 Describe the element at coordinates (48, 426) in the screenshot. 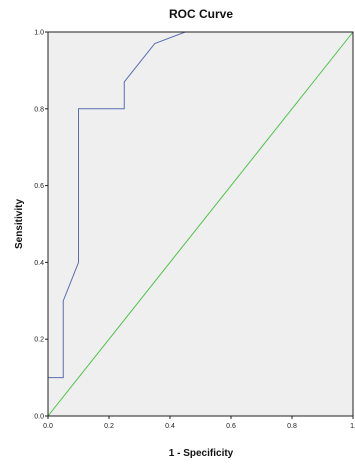

I see `x-tick-label: 0.0` at that location.